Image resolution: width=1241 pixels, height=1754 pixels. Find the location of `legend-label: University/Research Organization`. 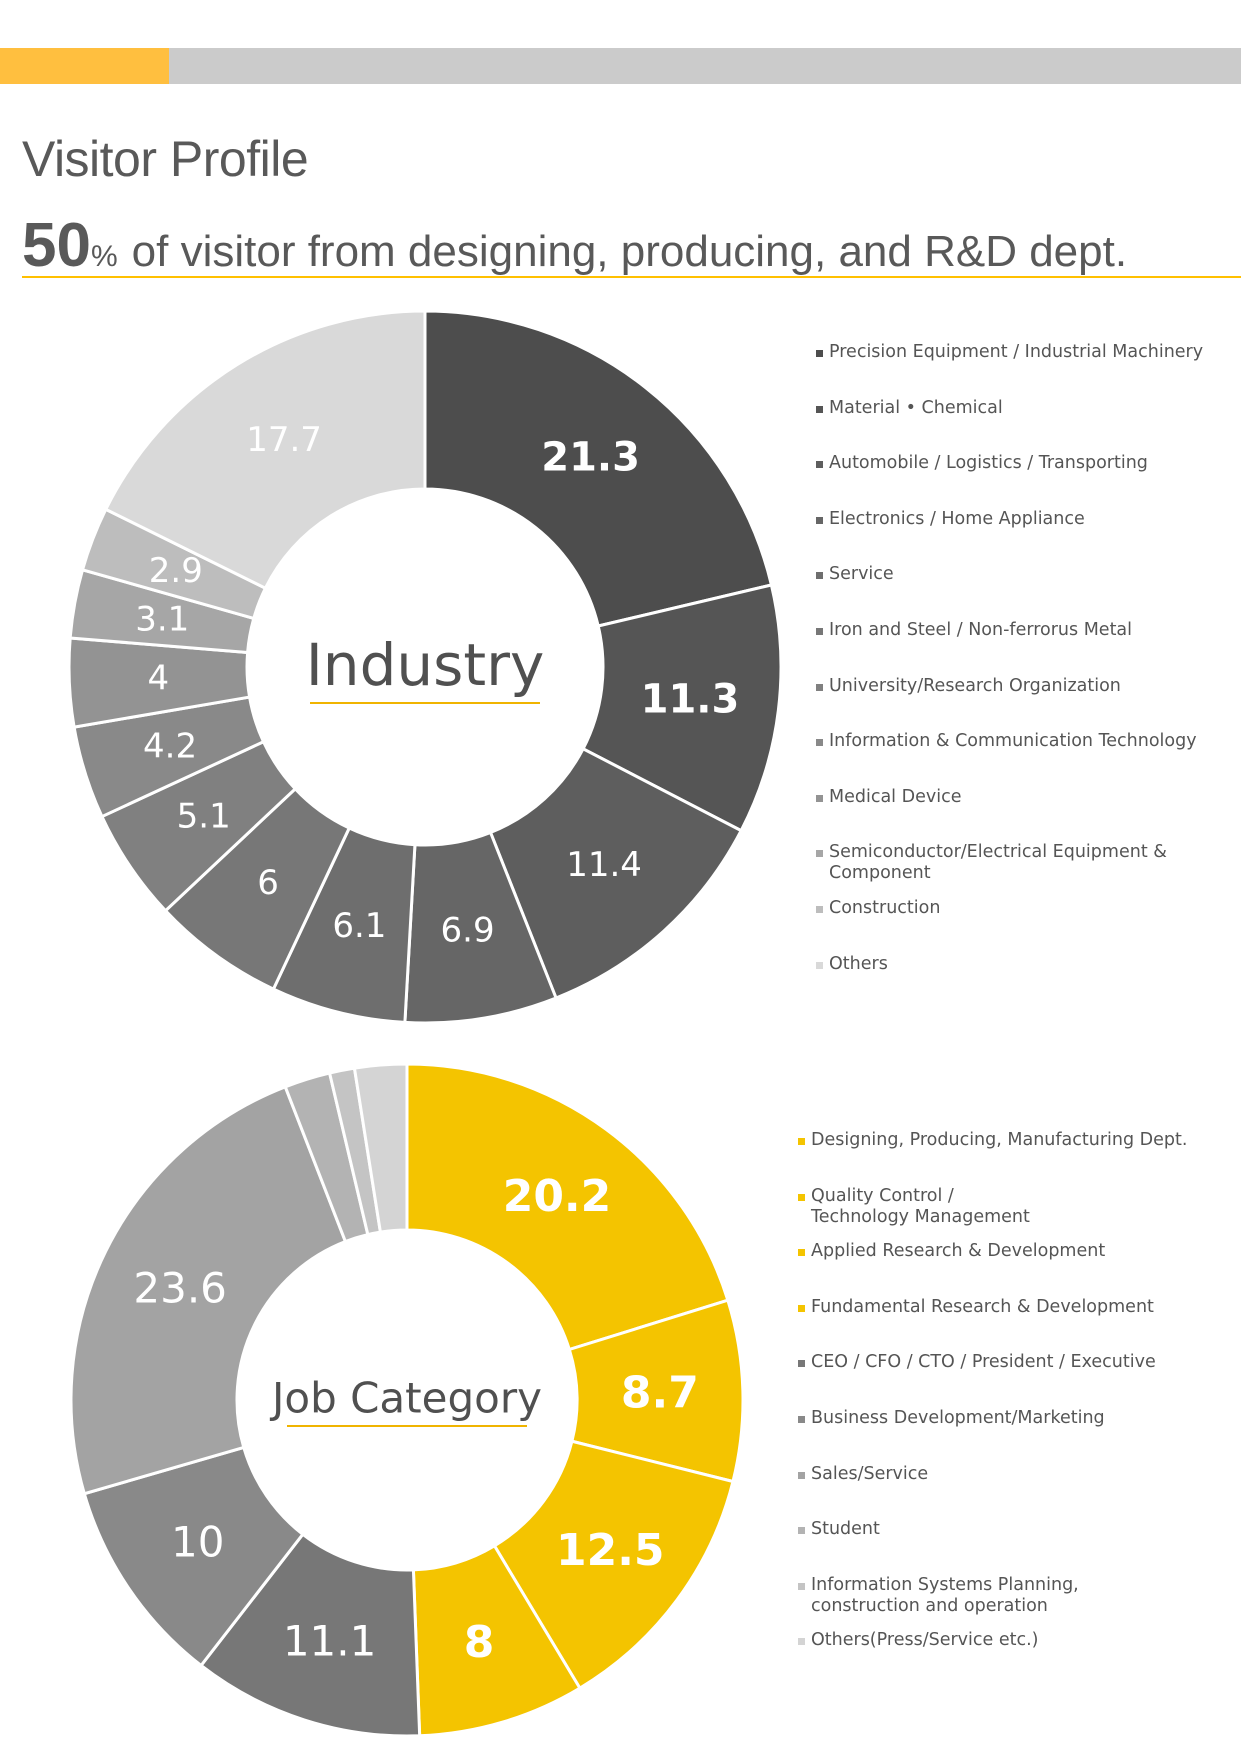

legend-label: University/Research Organization is located at coordinates (975, 685).